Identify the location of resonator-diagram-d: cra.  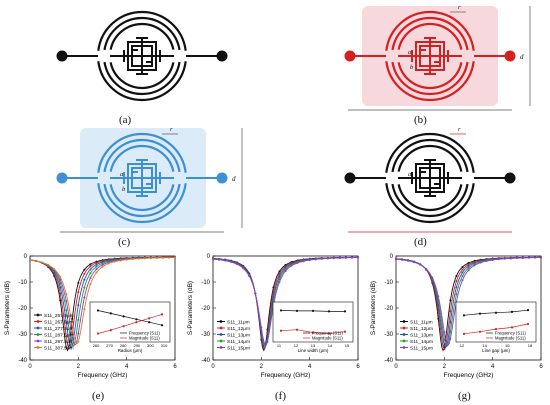
(430, 179).